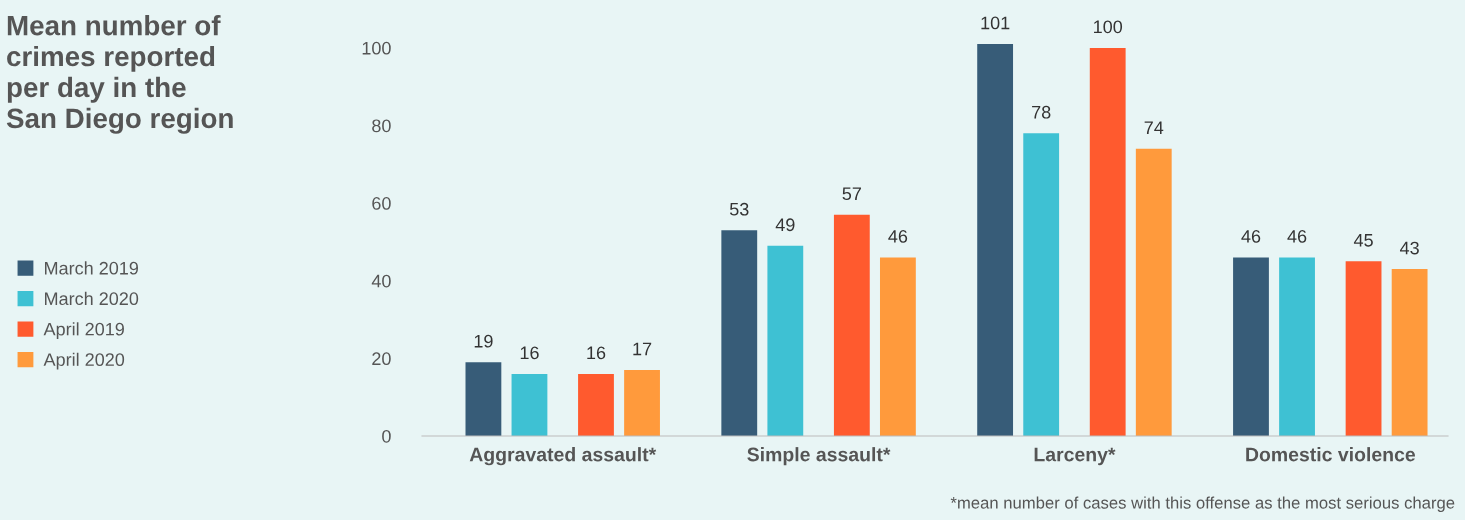 The width and height of the screenshot is (1465, 520). What do you see at coordinates (1041, 112) in the screenshot?
I see `data-label: 78` at bounding box center [1041, 112].